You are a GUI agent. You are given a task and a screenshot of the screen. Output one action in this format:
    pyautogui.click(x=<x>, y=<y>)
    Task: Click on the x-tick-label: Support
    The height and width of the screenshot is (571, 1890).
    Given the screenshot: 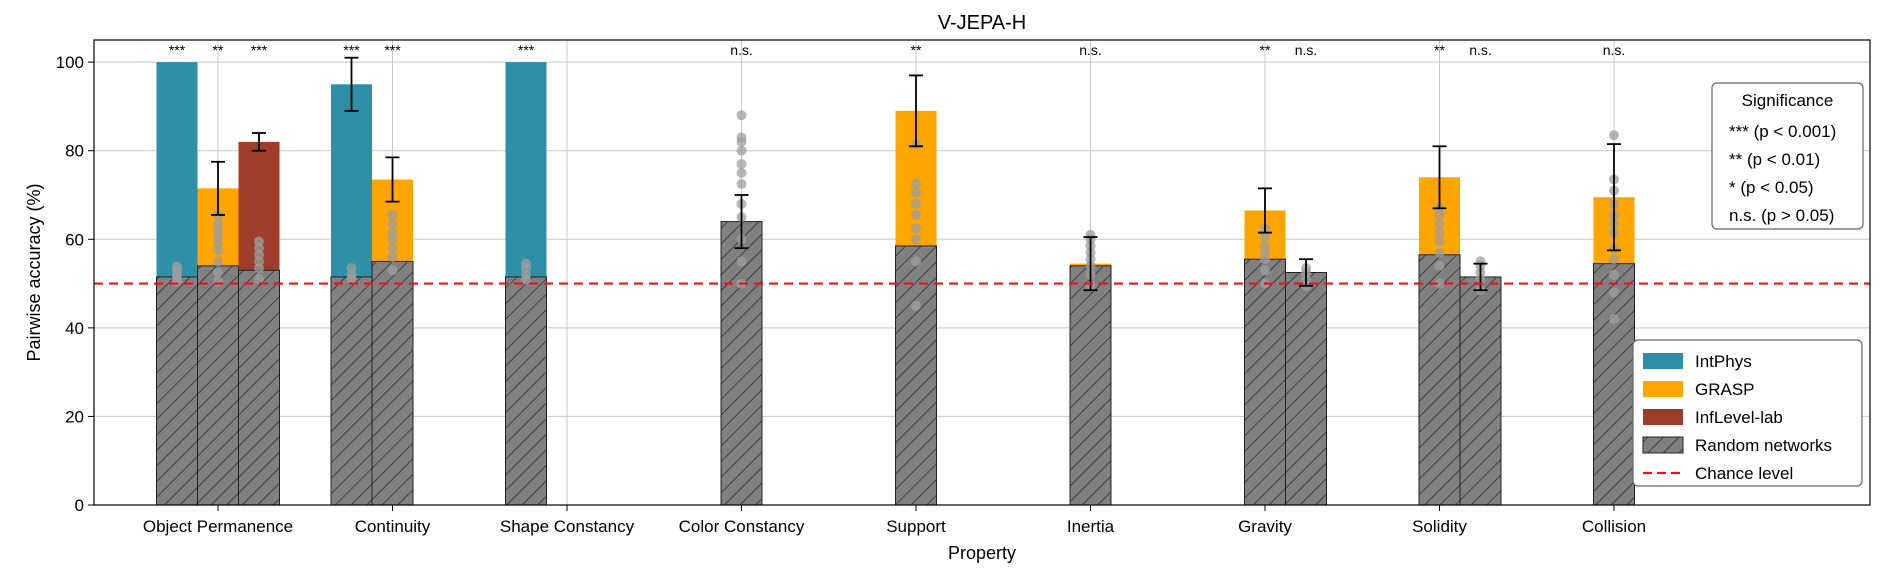 What is the action you would take?
    pyautogui.click(x=916, y=526)
    